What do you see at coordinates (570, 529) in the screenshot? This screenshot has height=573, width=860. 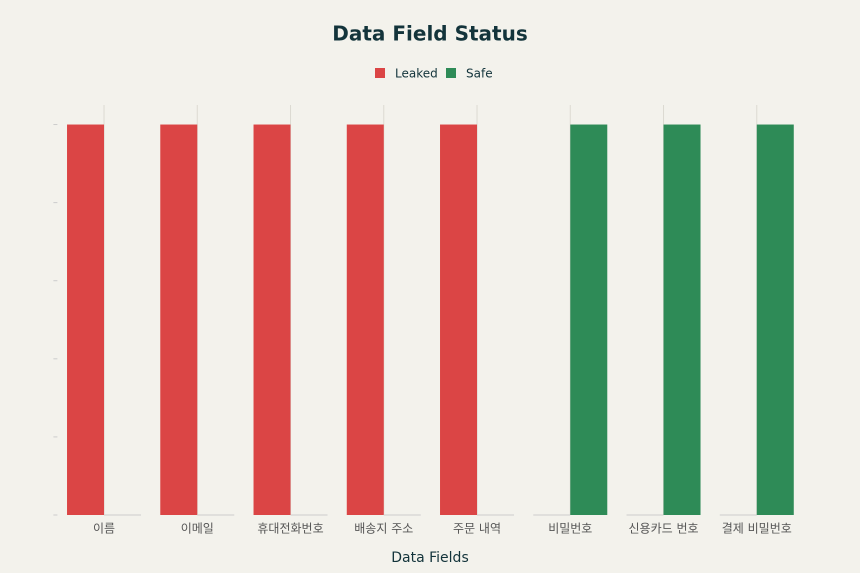 I see `x-tick-label: 비밀번호` at bounding box center [570, 529].